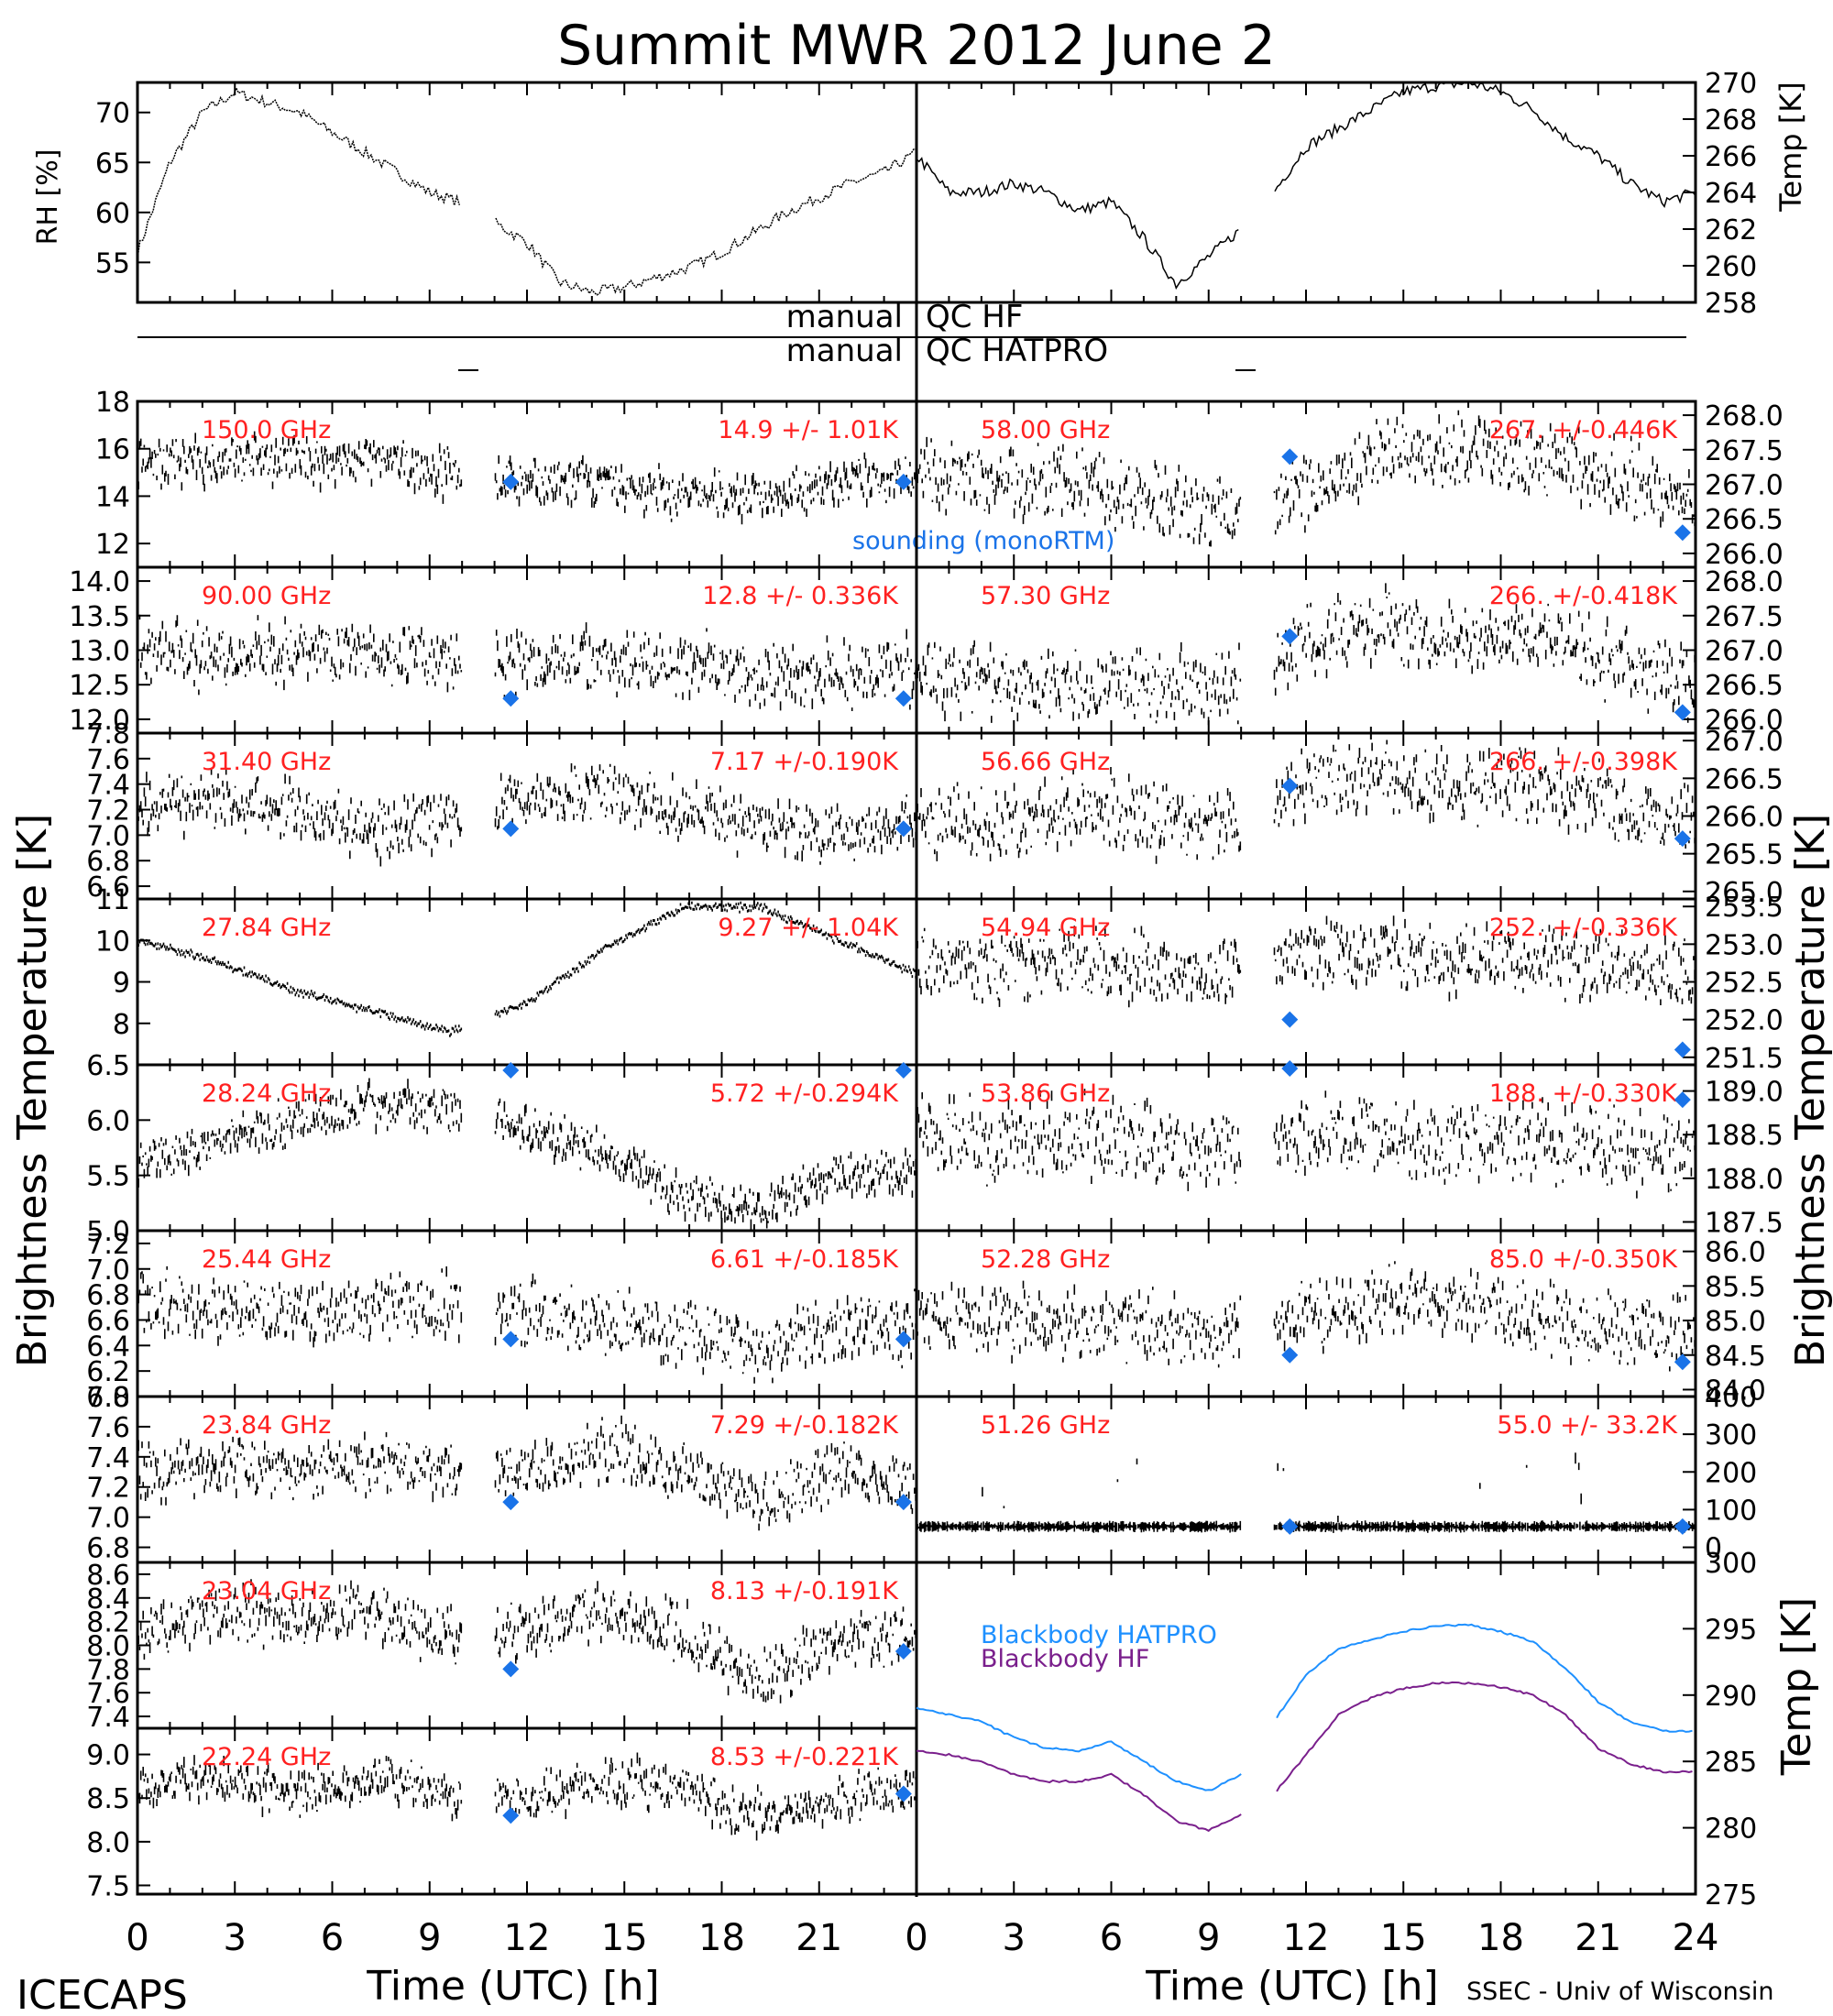 This screenshot has width=1833, height=2016. I want to click on qc-hatpro-label: QC HATPRO, so click(1017, 351).